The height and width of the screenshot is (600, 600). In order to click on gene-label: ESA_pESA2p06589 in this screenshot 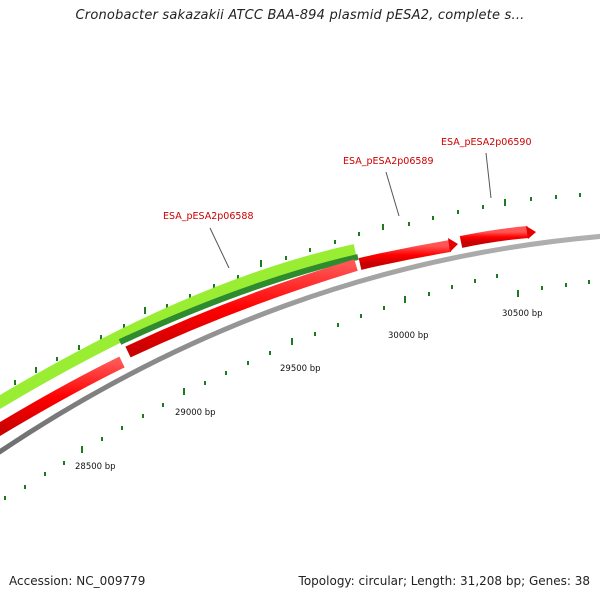, I will do `click(388, 161)`.